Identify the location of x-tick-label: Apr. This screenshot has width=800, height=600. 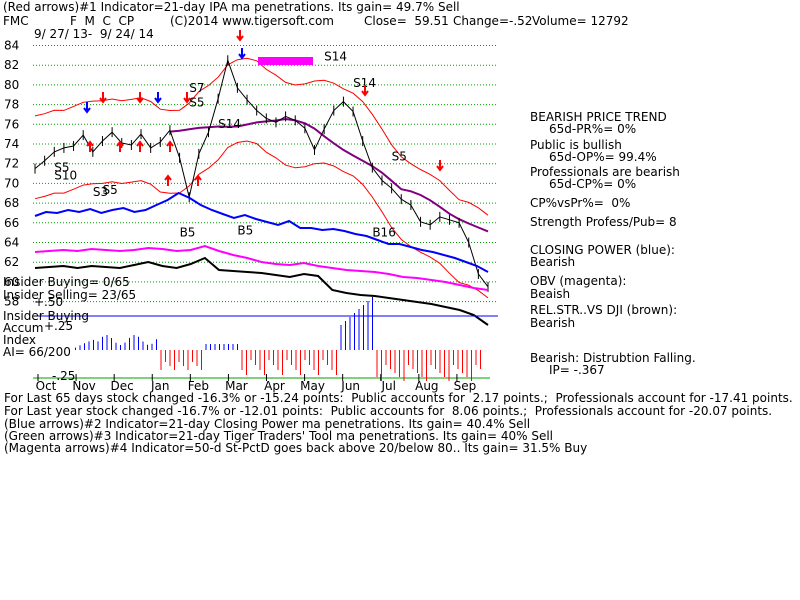
(274, 386).